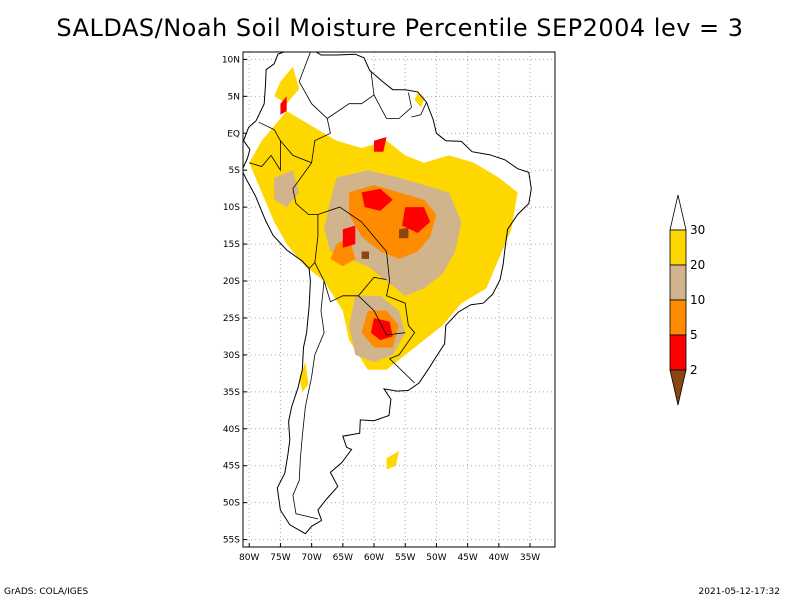 The image size is (800, 600). Describe the element at coordinates (697, 265) in the screenshot. I see `legend-label: 20` at that location.